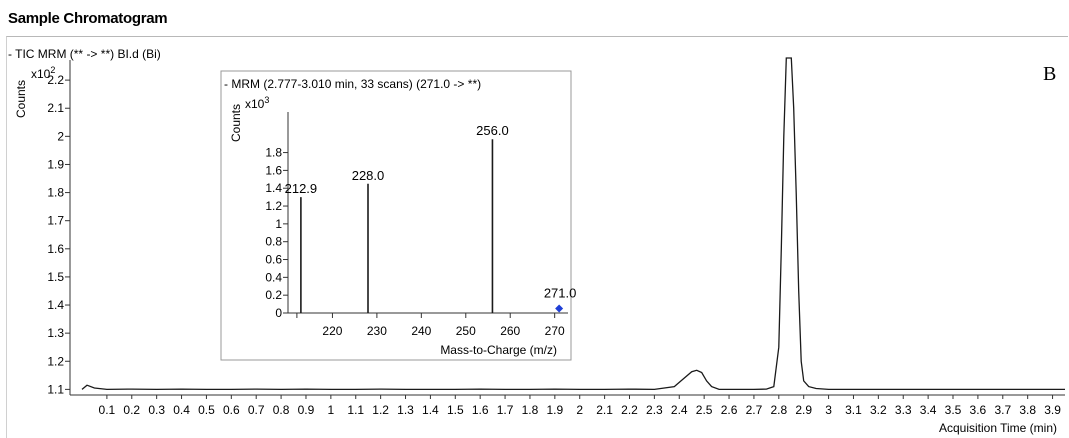  Describe the element at coordinates (903, 410) in the screenshot. I see `main-x-tick-label: 3.3` at that location.